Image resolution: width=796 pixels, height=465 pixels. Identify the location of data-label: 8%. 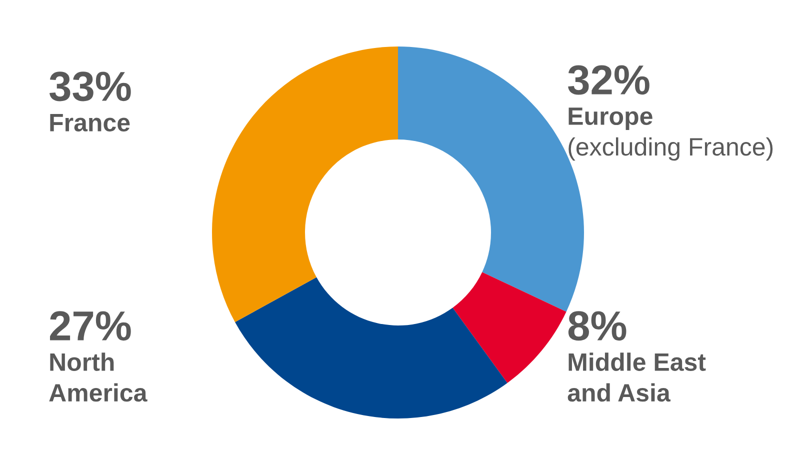
(597, 326).